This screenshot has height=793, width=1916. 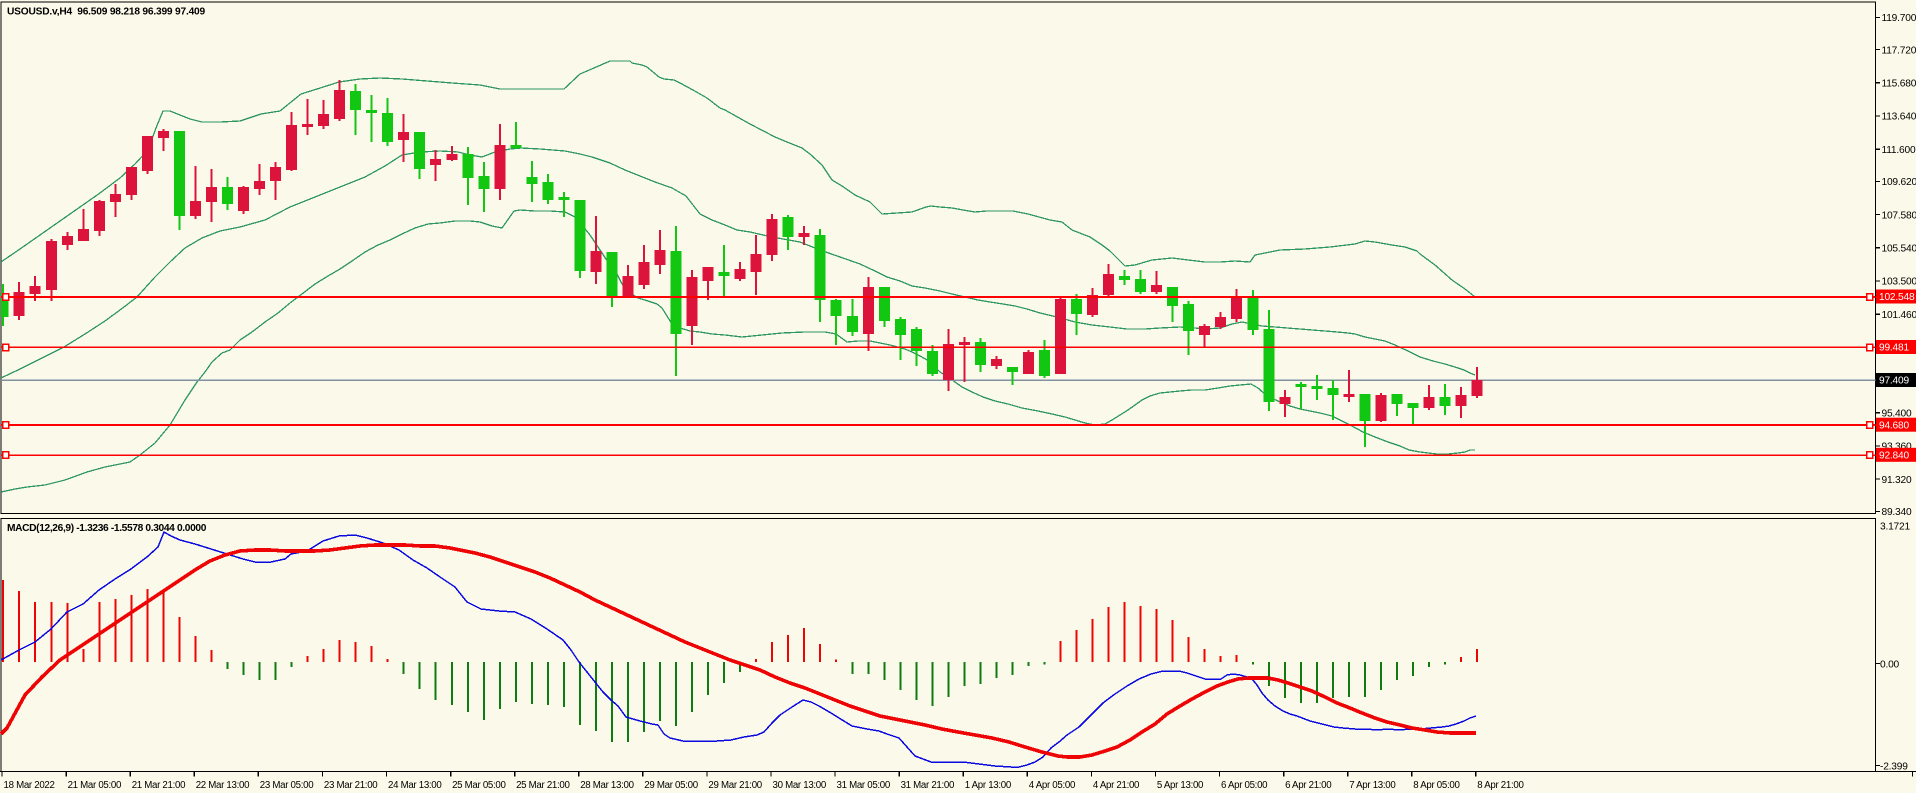 What do you see at coordinates (1052, 785) in the screenshot?
I see `svg-text: 4 Apr 05:00` at bounding box center [1052, 785].